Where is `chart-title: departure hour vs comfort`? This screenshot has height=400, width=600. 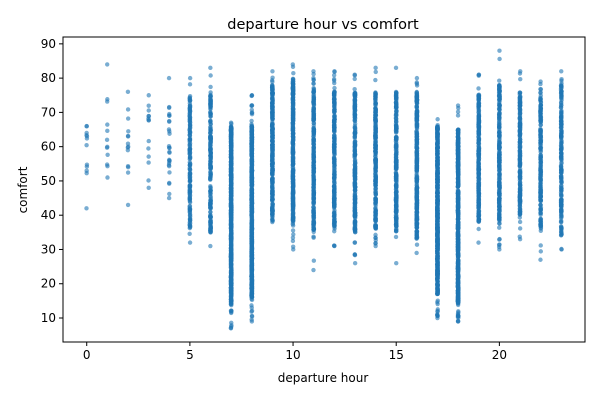
chart-title: departure hour vs comfort is located at coordinates (323, 25).